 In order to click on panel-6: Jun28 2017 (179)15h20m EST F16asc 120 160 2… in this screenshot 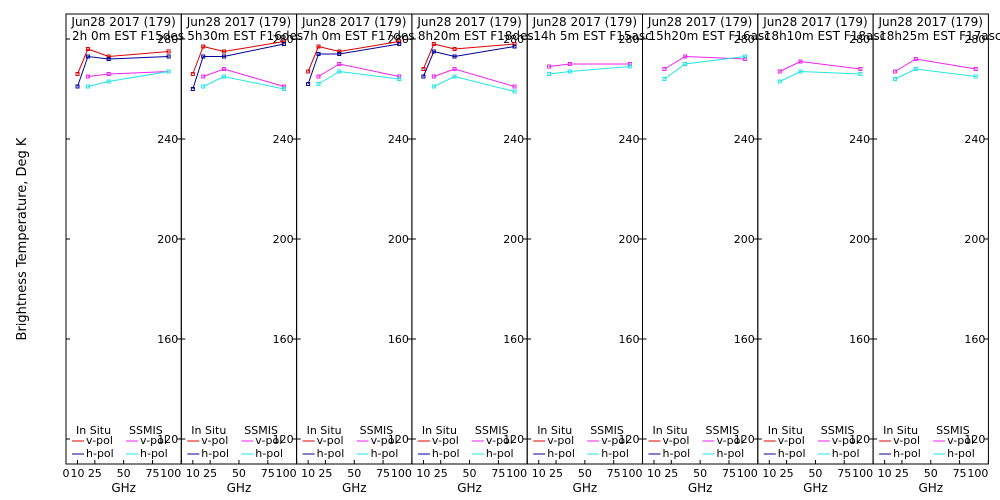, I will do `click(706, 254)`.